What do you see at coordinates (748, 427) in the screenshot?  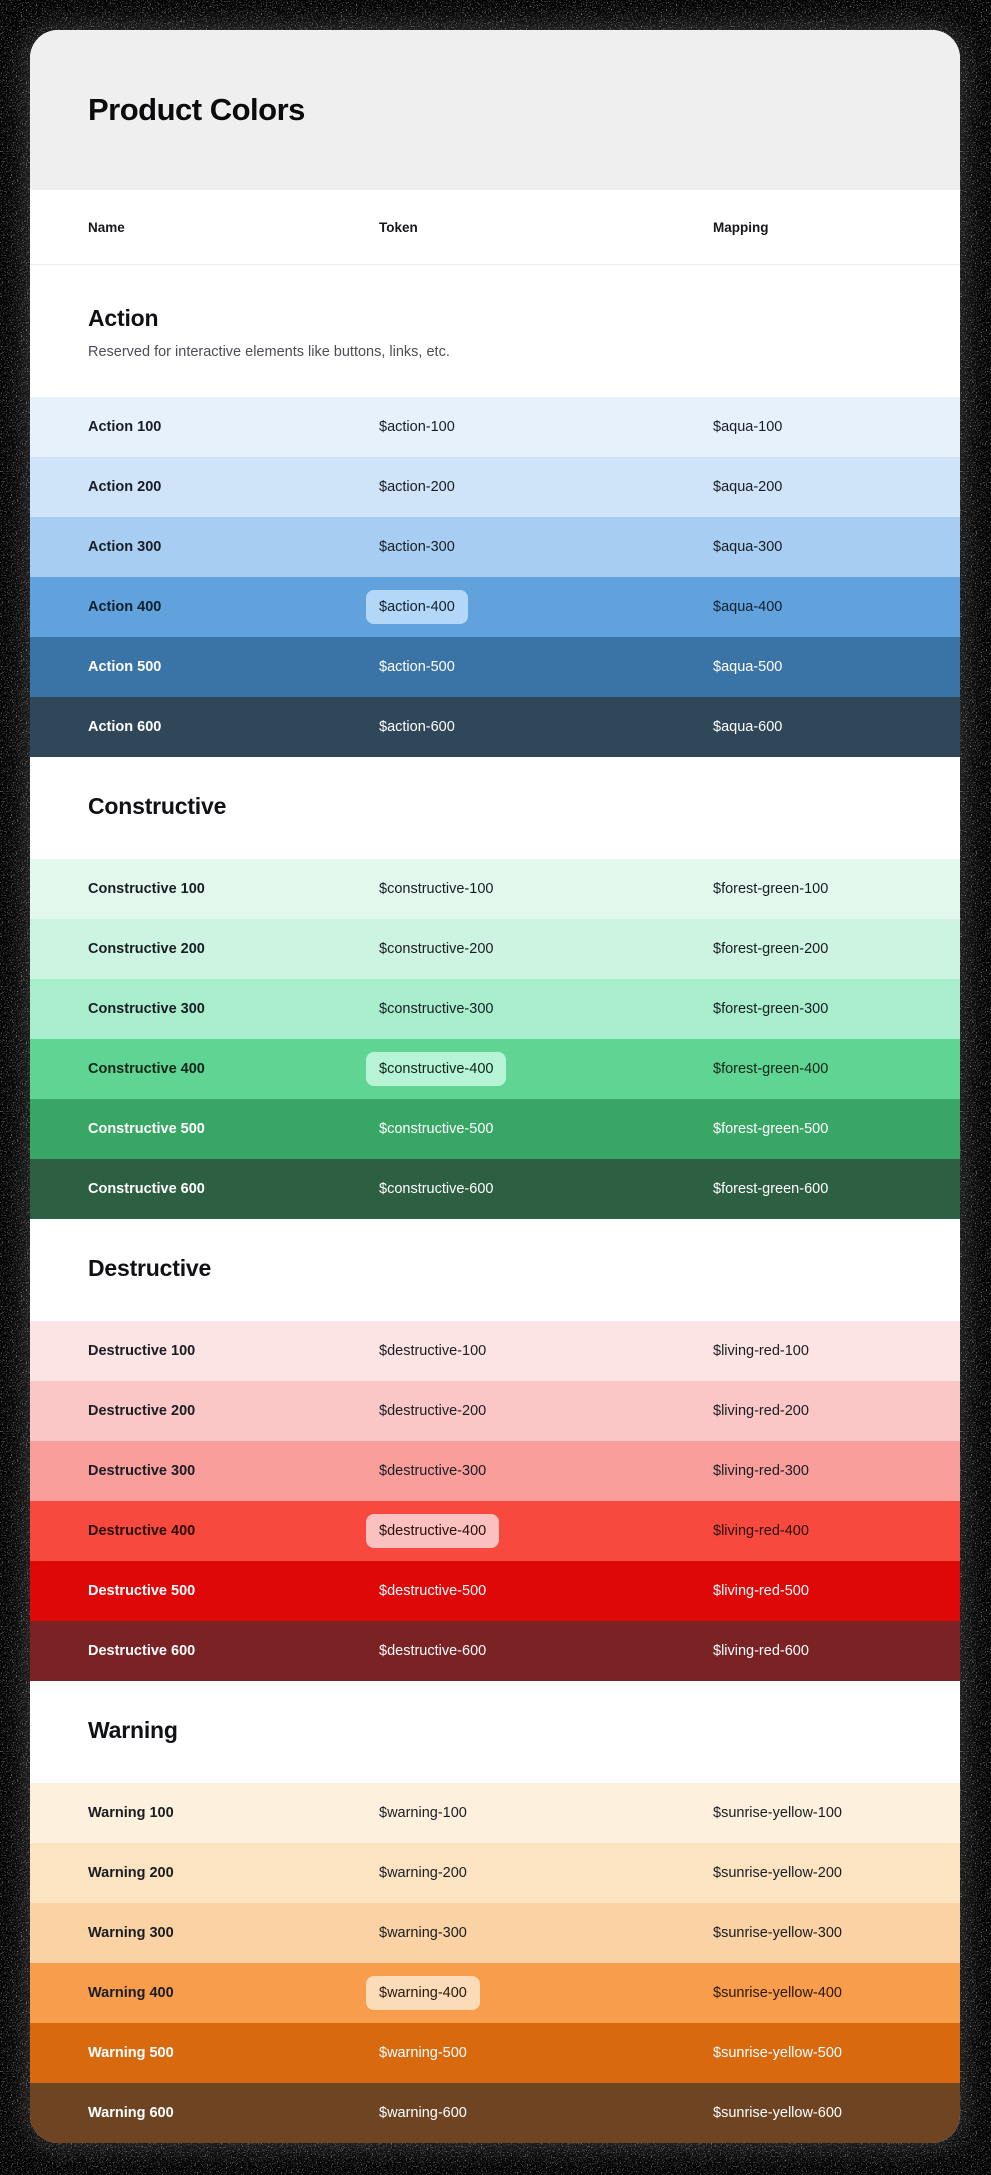 I see `row-mapping: $aqua-100` at bounding box center [748, 427].